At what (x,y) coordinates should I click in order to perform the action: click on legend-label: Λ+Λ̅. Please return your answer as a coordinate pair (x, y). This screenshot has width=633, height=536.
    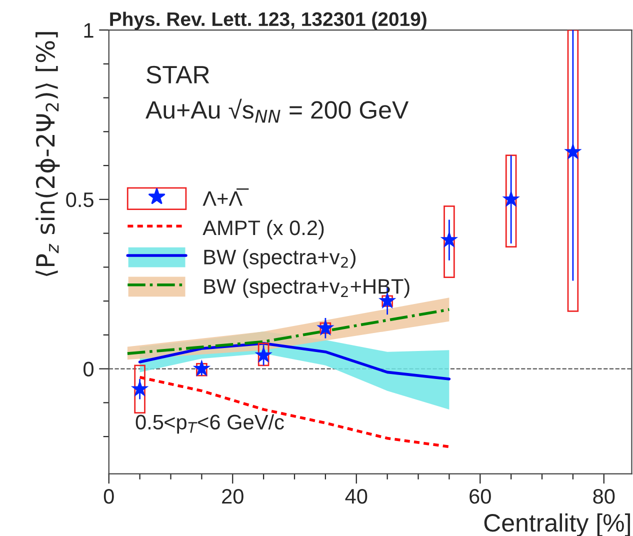
    Looking at the image, I should click on (225, 197).